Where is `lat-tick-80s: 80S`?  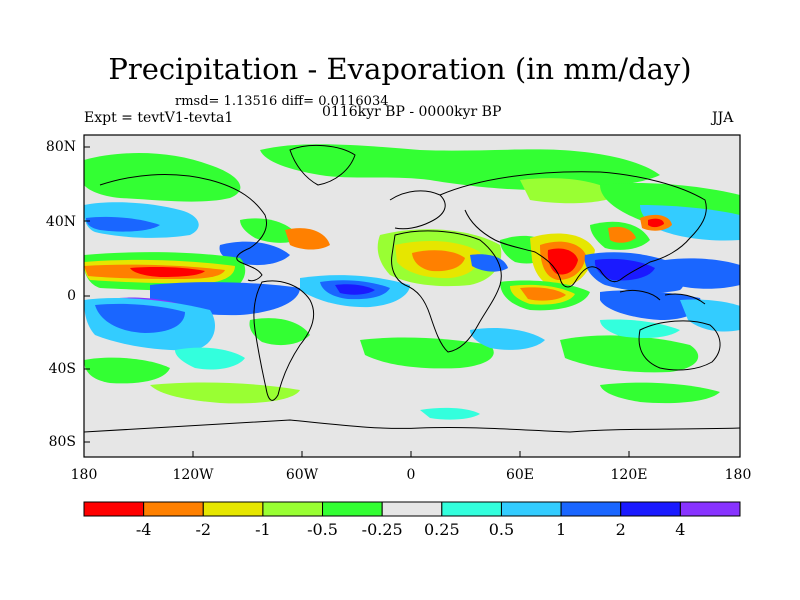 lat-tick-80s: 80S is located at coordinates (62, 442).